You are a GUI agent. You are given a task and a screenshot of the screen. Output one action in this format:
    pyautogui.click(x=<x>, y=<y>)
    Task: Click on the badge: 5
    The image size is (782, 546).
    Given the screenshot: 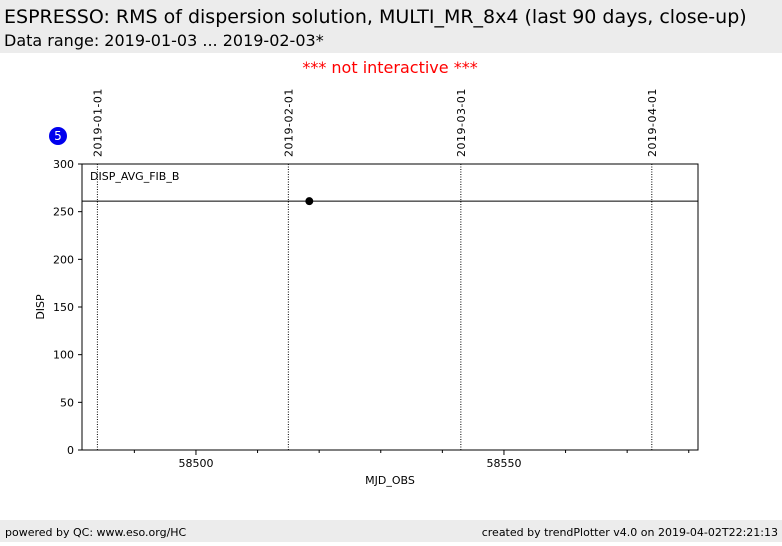 What is the action you would take?
    pyautogui.click(x=58, y=136)
    